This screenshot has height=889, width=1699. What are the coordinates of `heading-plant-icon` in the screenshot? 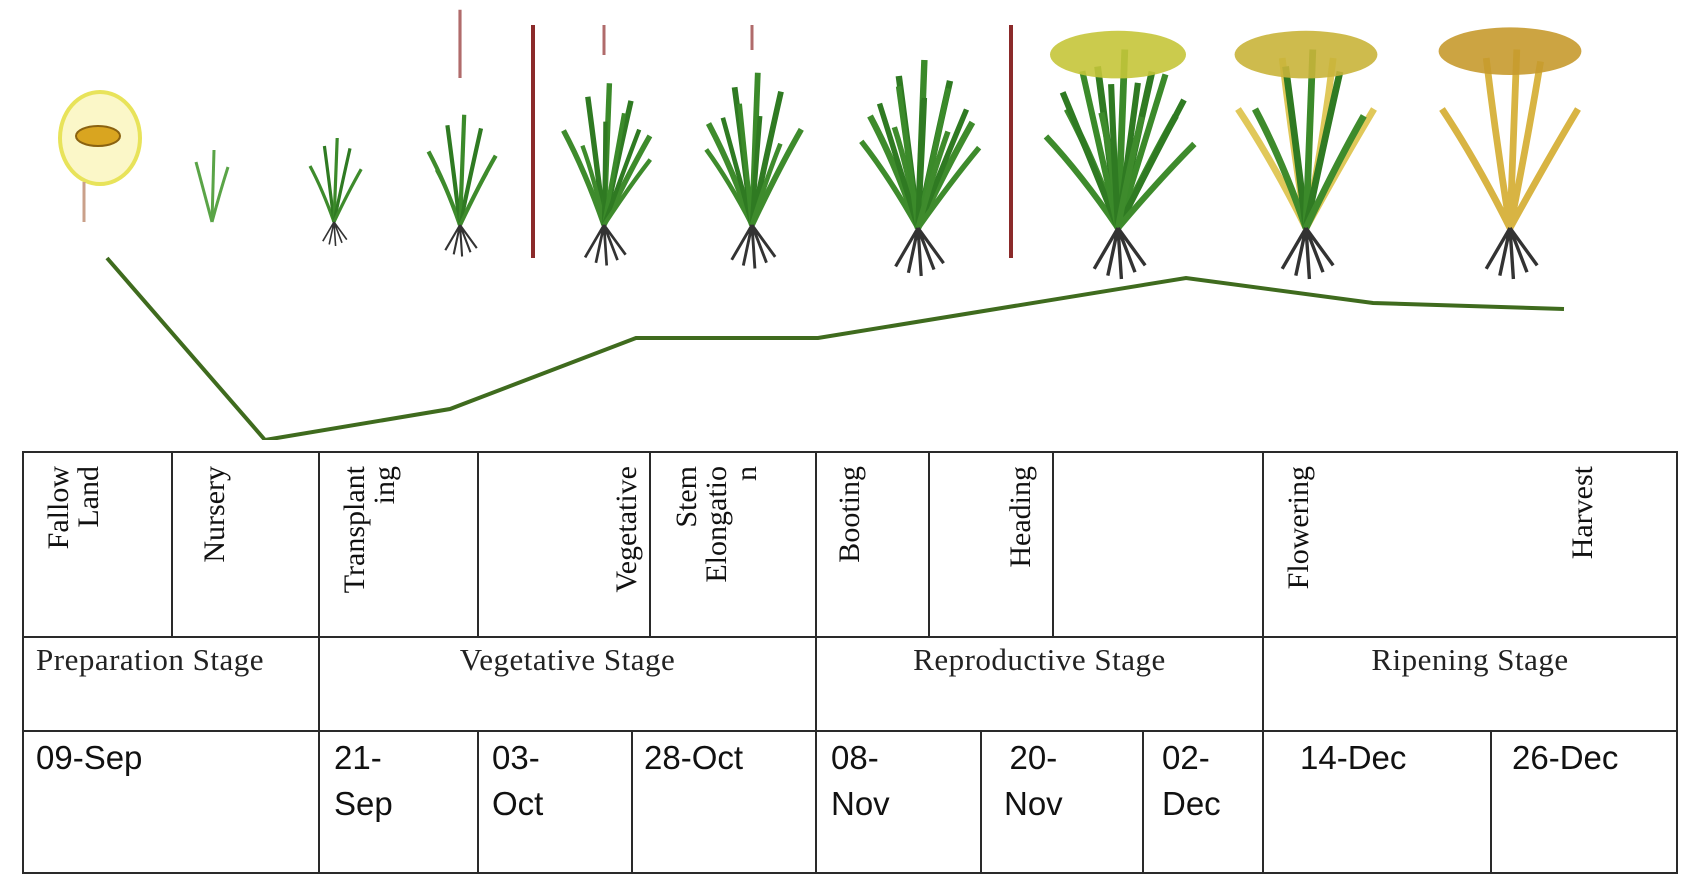 It's located at (1121, 155).